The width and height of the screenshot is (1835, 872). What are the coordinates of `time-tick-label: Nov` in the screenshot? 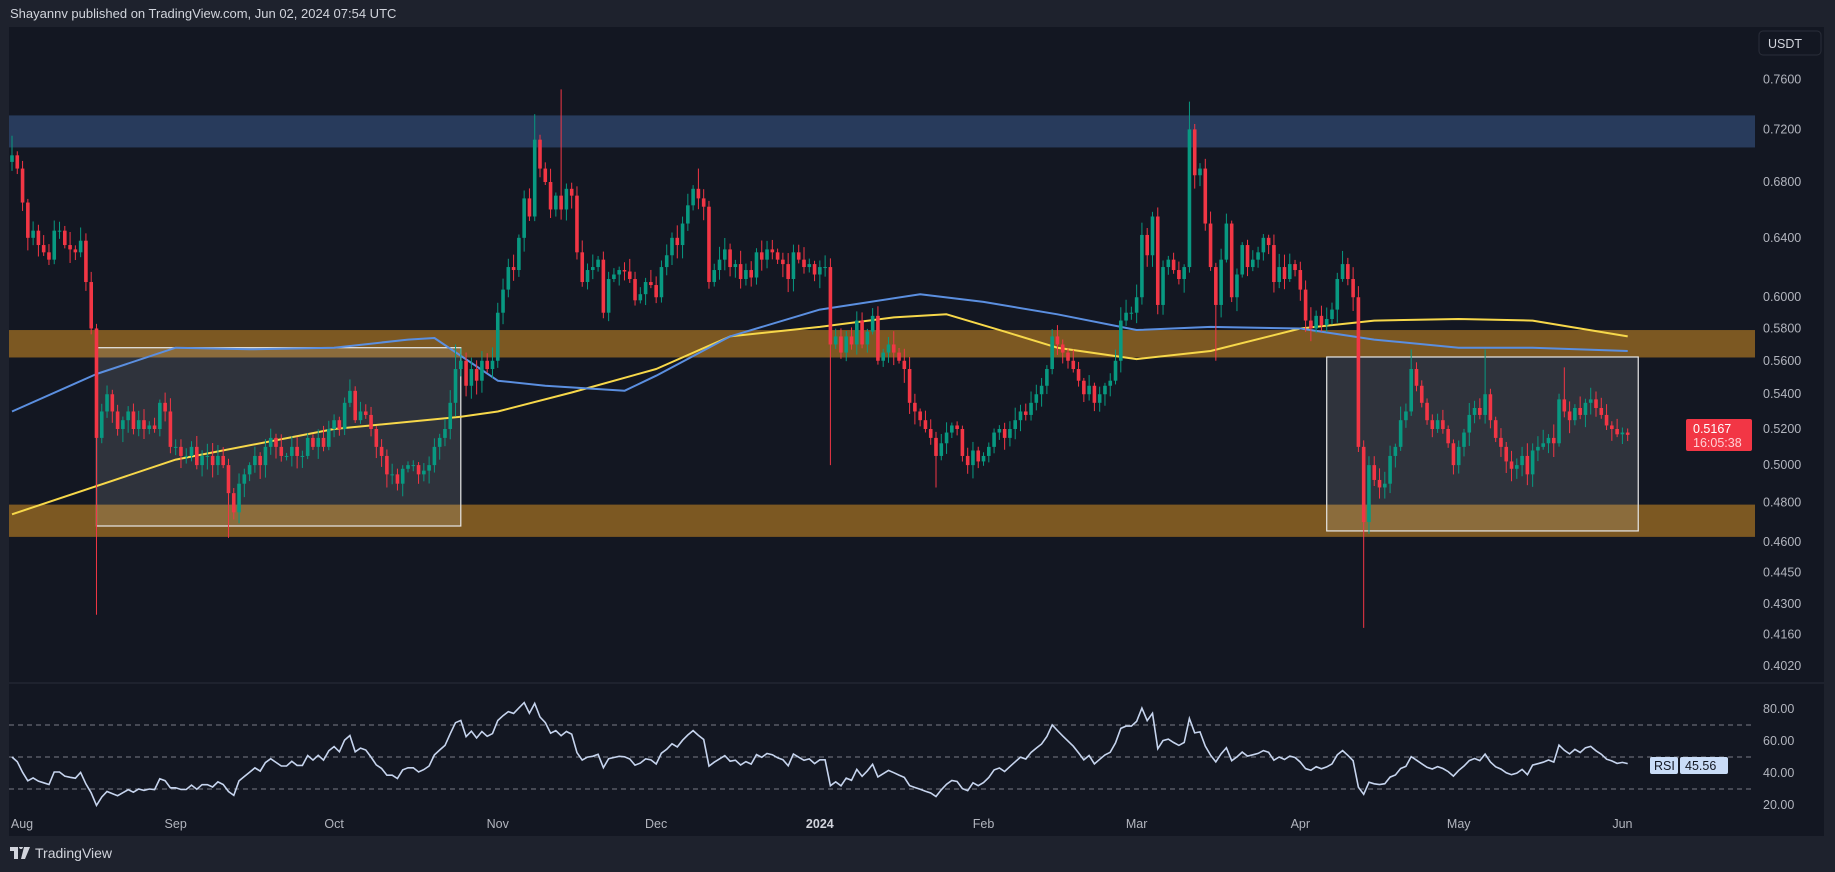 It's located at (498, 824).